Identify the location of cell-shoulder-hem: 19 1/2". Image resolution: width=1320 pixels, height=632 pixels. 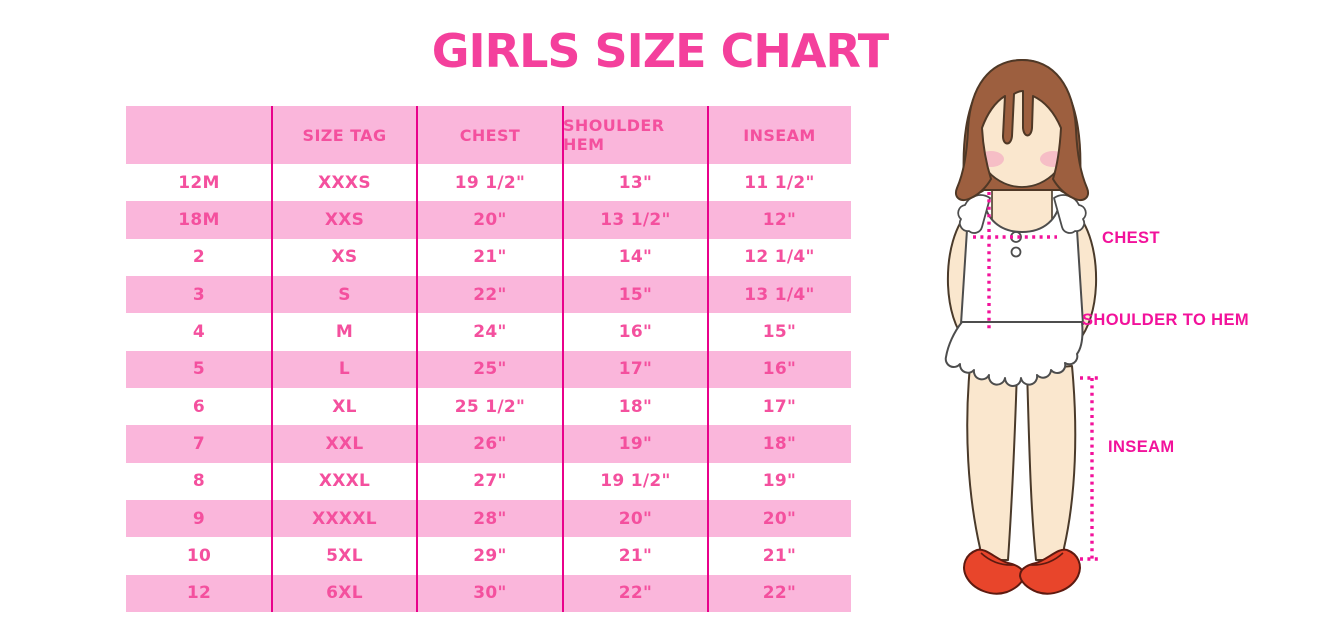
(635, 481).